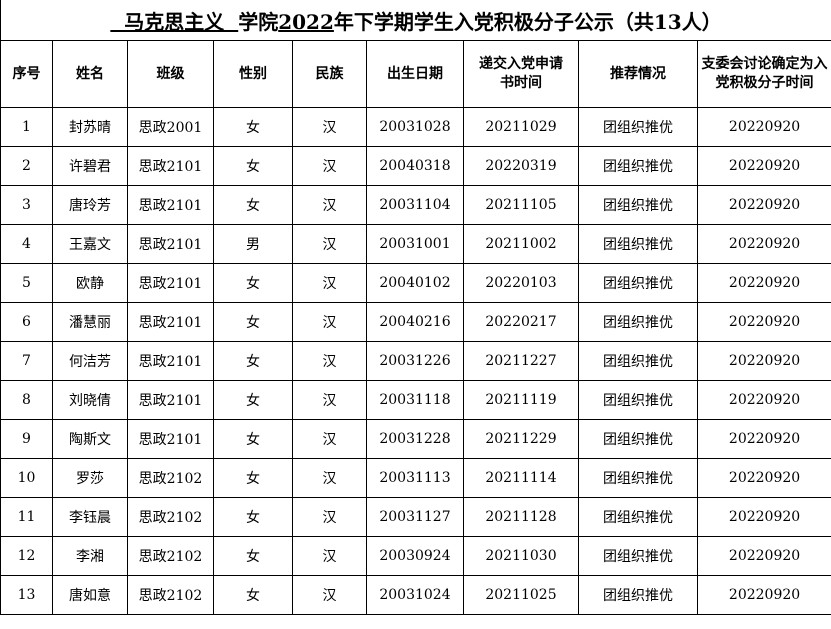  Describe the element at coordinates (521, 361) in the screenshot. I see `cell-application-date: 20211227` at that location.